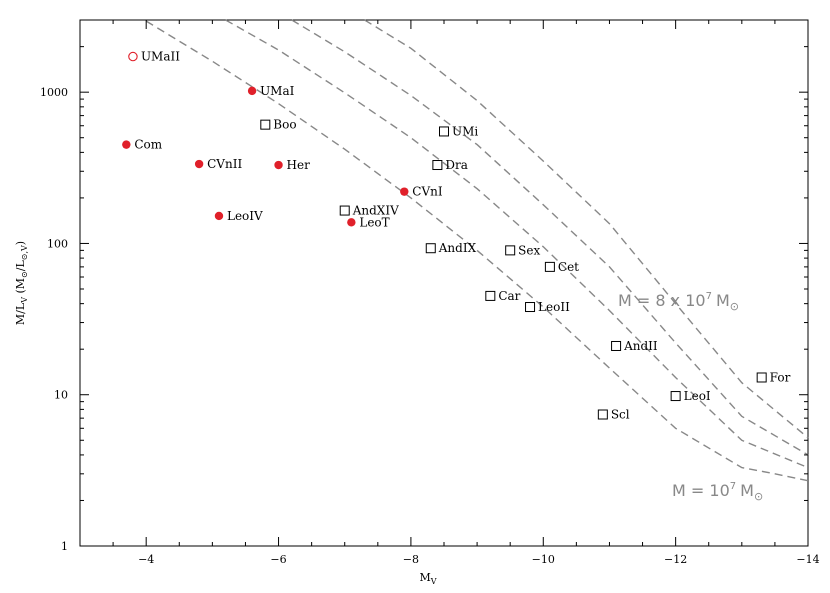 The width and height of the screenshot is (830, 593). What do you see at coordinates (64, 546) in the screenshot?
I see `y-tick-label: 1` at bounding box center [64, 546].